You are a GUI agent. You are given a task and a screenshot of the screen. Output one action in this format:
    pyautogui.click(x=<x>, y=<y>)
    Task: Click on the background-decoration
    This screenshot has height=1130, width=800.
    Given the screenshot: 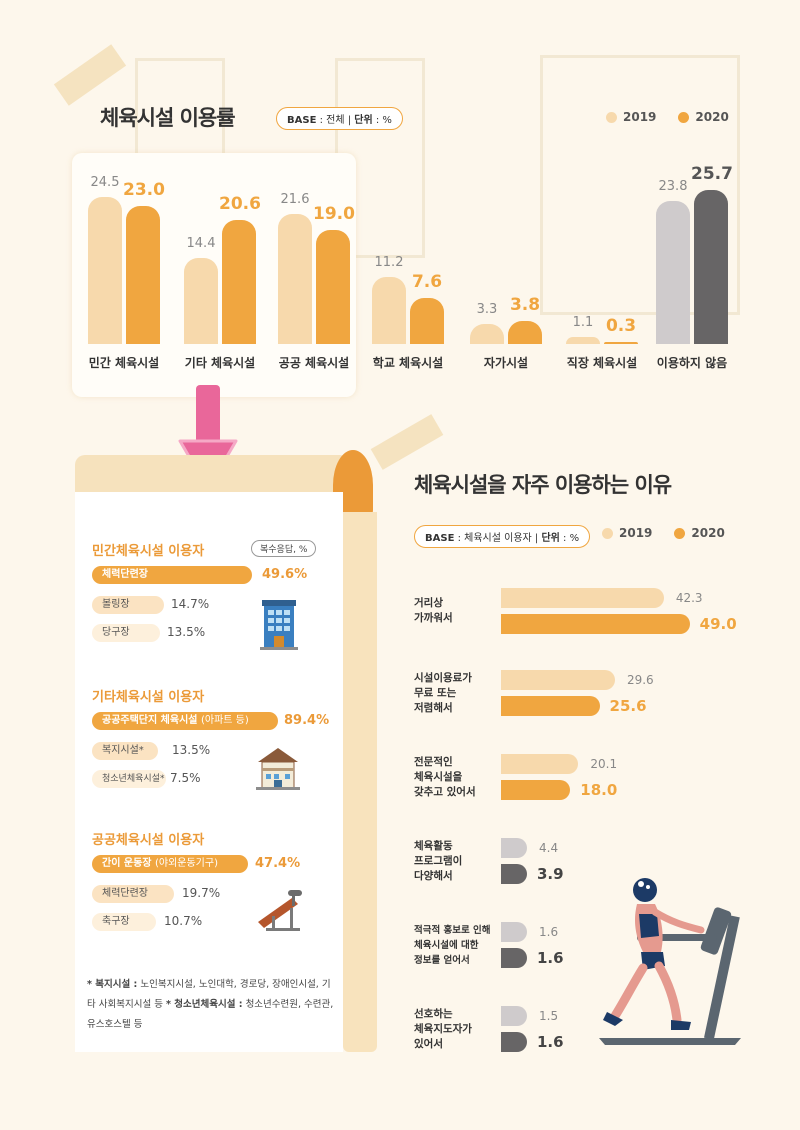 What is the action you would take?
    pyautogui.click(x=640, y=185)
    